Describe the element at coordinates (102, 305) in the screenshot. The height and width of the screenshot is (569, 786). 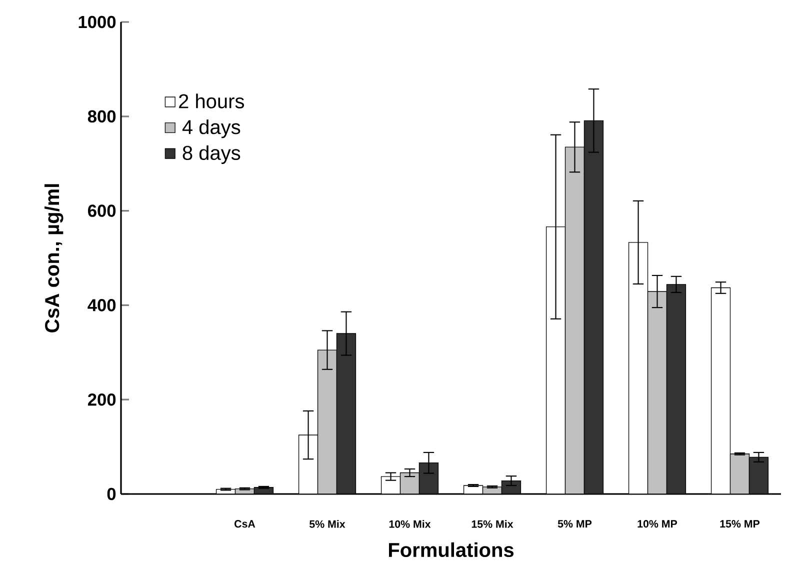
I see `y-tick-label: 400` at that location.